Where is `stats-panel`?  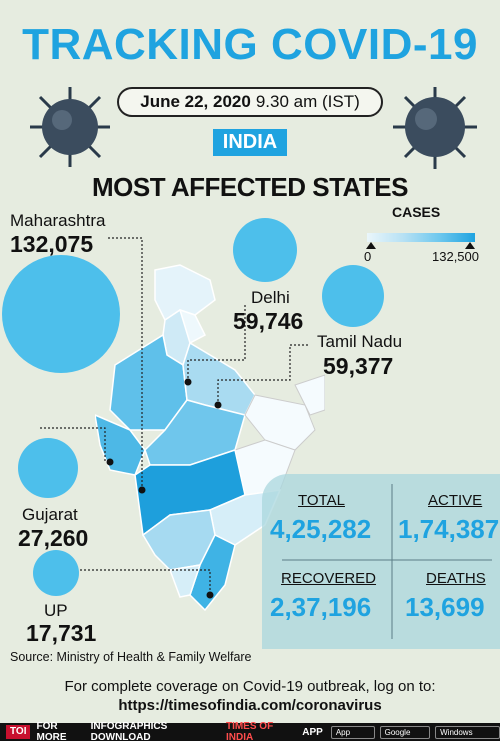
stats-panel is located at coordinates (381, 561).